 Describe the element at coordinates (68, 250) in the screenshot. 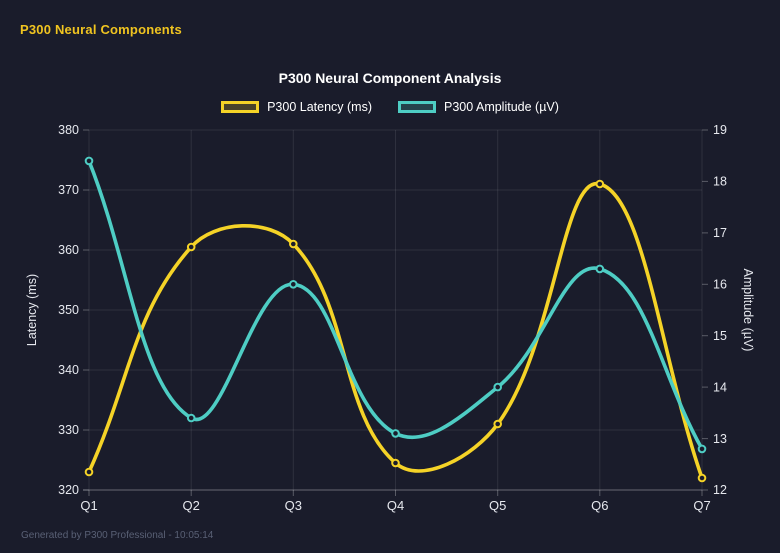

I see `left-axis-tick-label: 360` at that location.